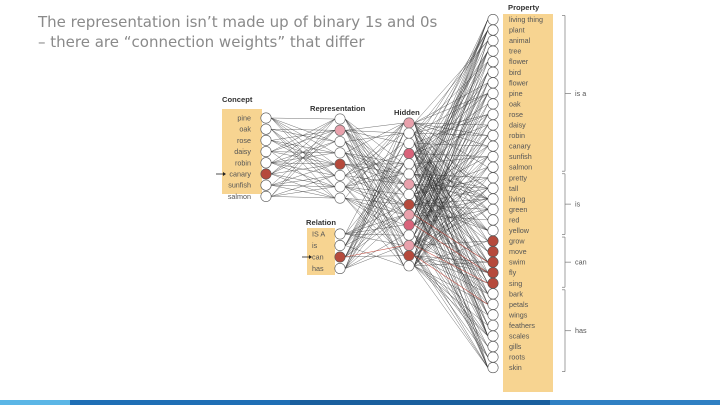  I want to click on property-label: tall, so click(514, 188).